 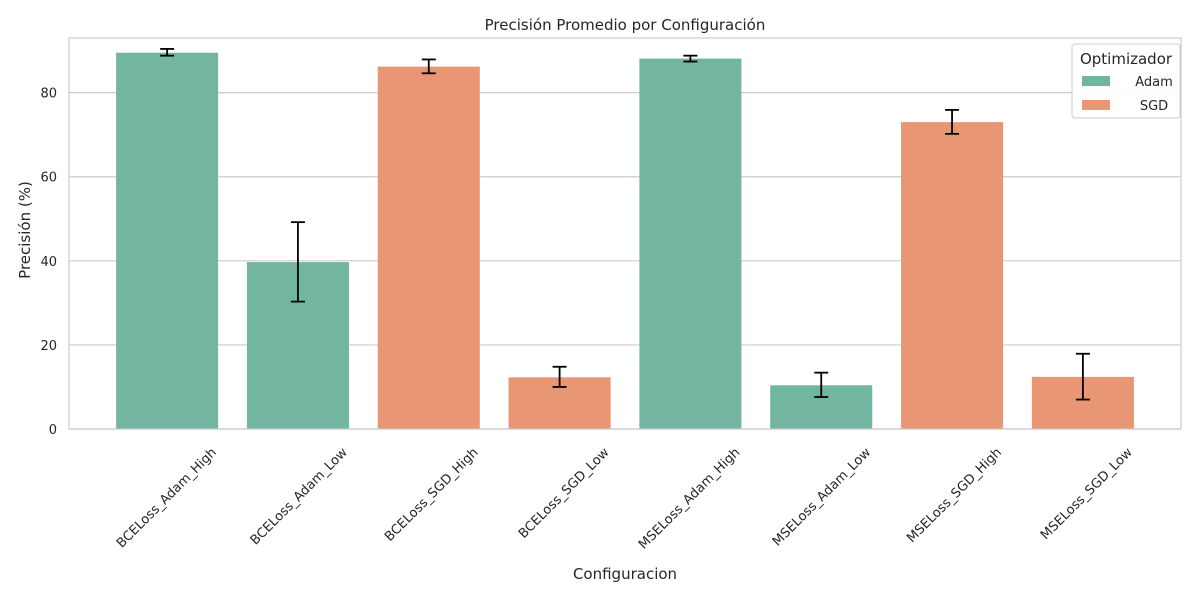 What do you see at coordinates (690, 243) in the screenshot?
I see `bar-mseloss-adam-high` at bounding box center [690, 243].